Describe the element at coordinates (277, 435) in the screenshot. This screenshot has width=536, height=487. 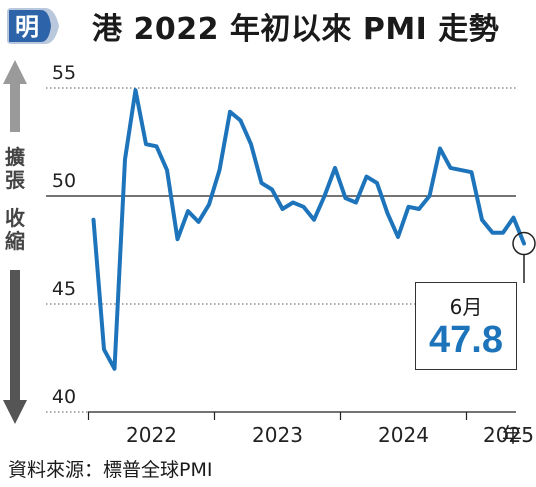
I see `x-tick-label-2023: 2023` at that location.